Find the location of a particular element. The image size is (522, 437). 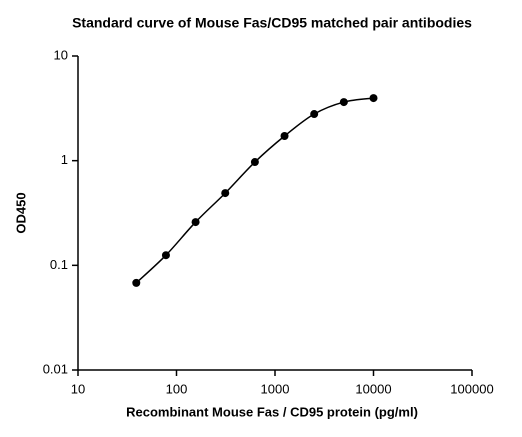

x-tick-label: 1000 is located at coordinates (275, 388).